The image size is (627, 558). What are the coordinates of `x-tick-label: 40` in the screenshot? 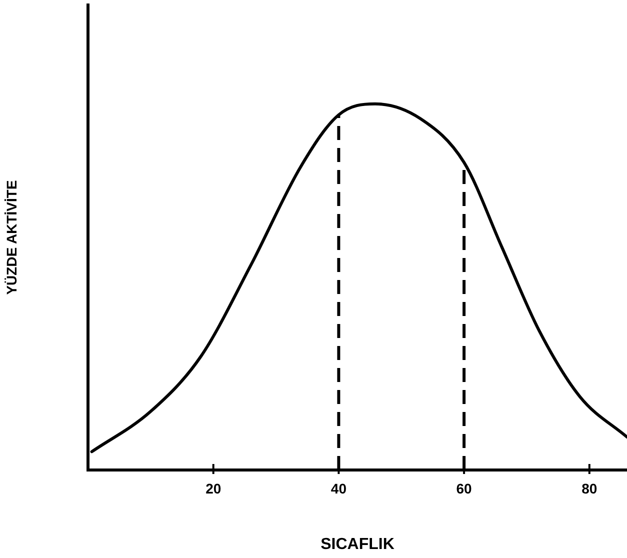 It's located at (338, 488).